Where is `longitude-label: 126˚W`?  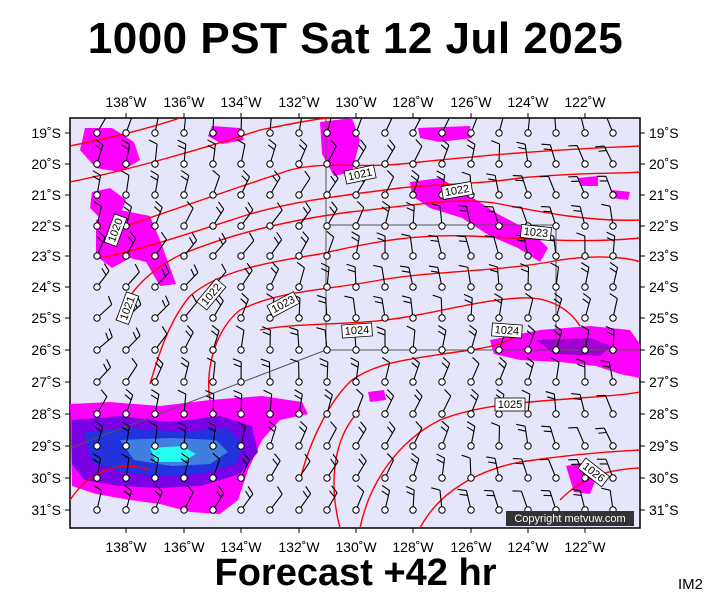
longitude-label: 126˚W is located at coordinates (471, 102).